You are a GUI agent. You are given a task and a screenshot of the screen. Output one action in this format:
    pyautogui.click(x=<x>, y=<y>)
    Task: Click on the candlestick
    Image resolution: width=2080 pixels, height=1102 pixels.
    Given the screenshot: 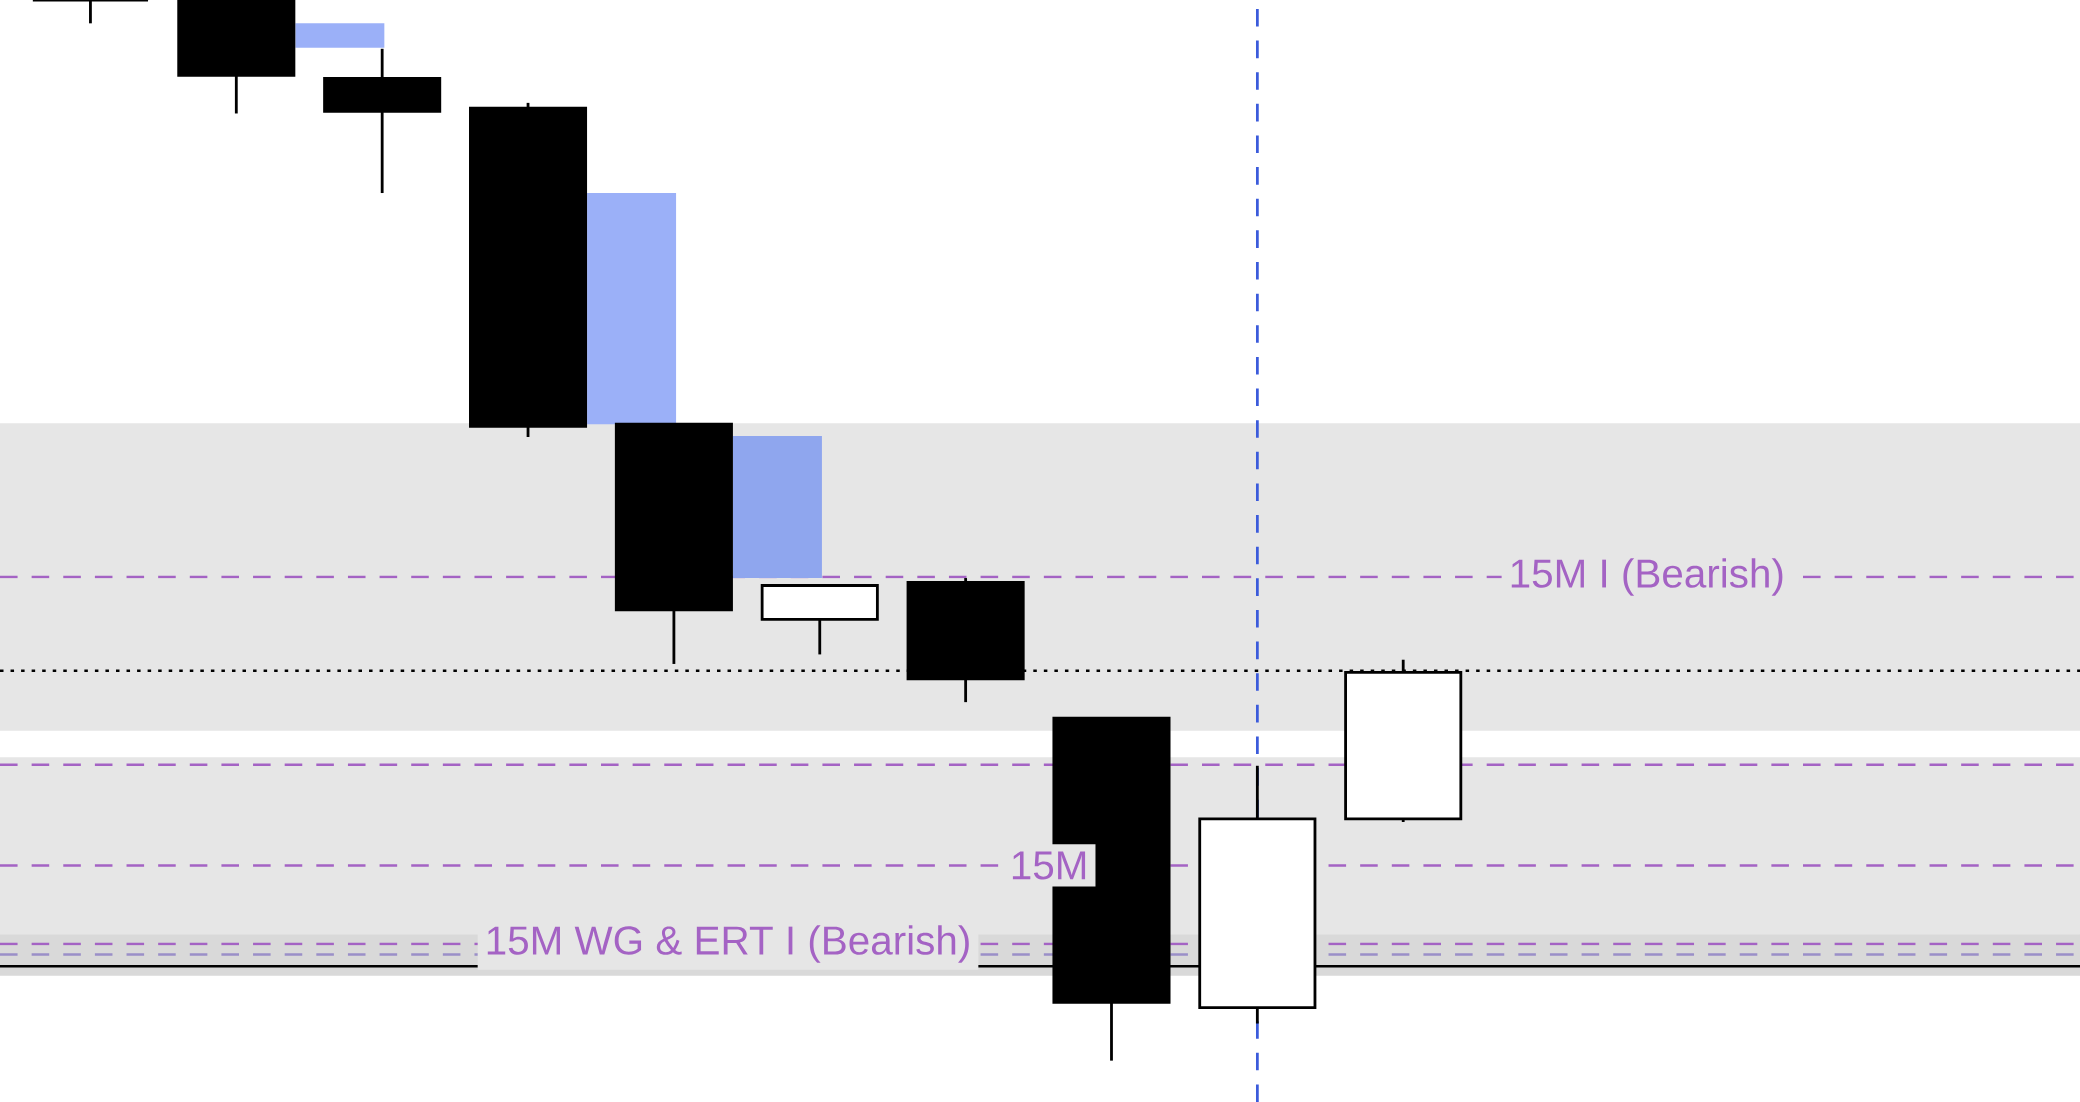 What is the action you would take?
    pyautogui.click(x=382, y=121)
    